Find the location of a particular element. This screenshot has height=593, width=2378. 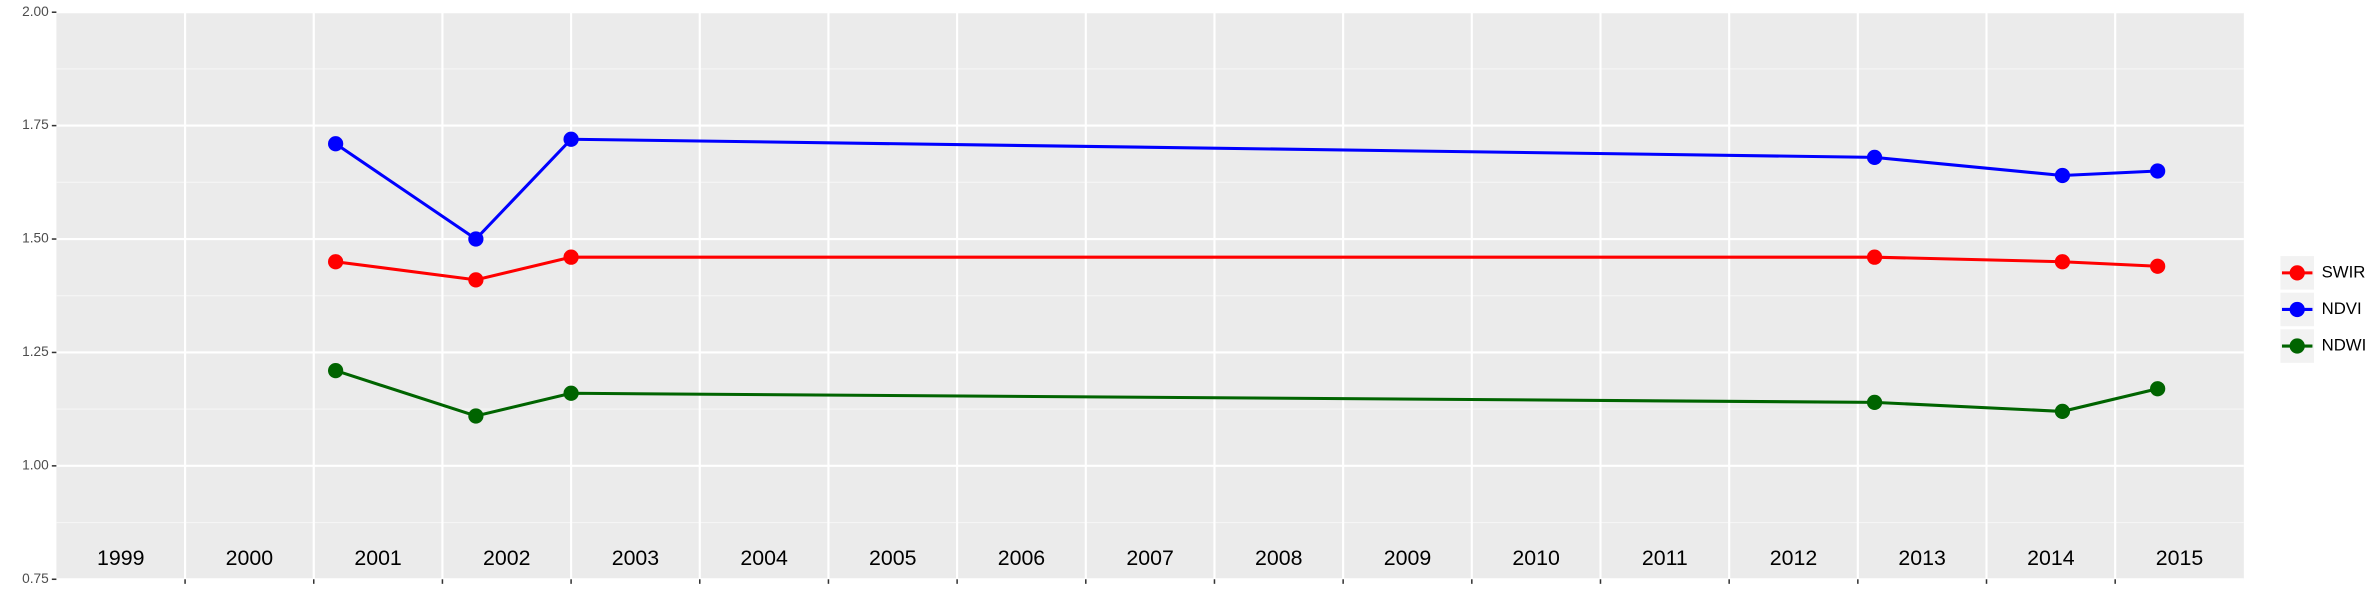

x-tick-label: 2007 is located at coordinates (1149, 558).